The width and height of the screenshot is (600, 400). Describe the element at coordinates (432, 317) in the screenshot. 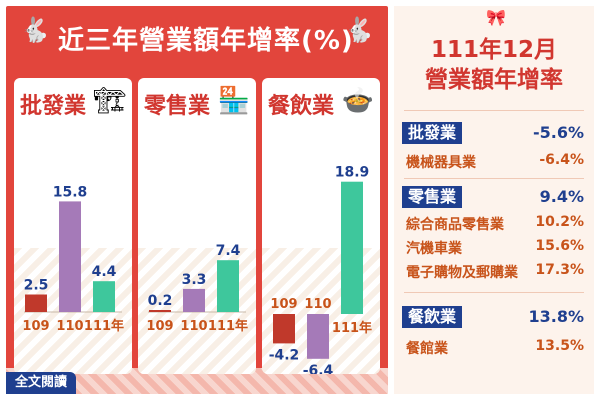

I see `group-label-food-service: 餐飲業` at that location.